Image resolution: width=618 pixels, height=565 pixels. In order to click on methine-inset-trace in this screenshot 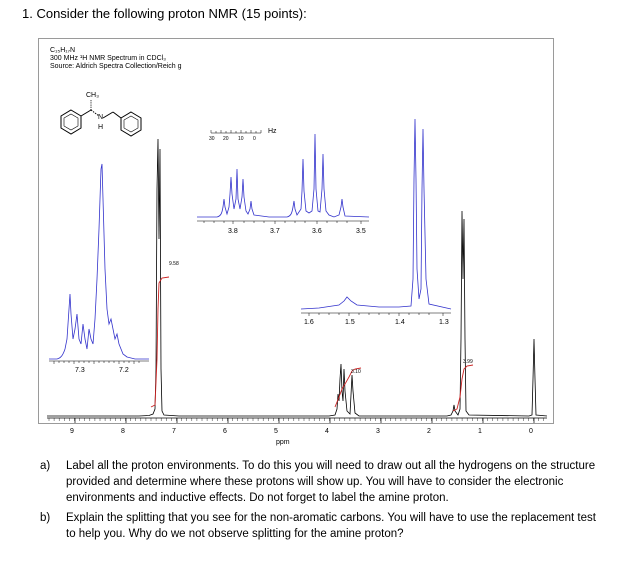, I will do `click(283, 175)`.